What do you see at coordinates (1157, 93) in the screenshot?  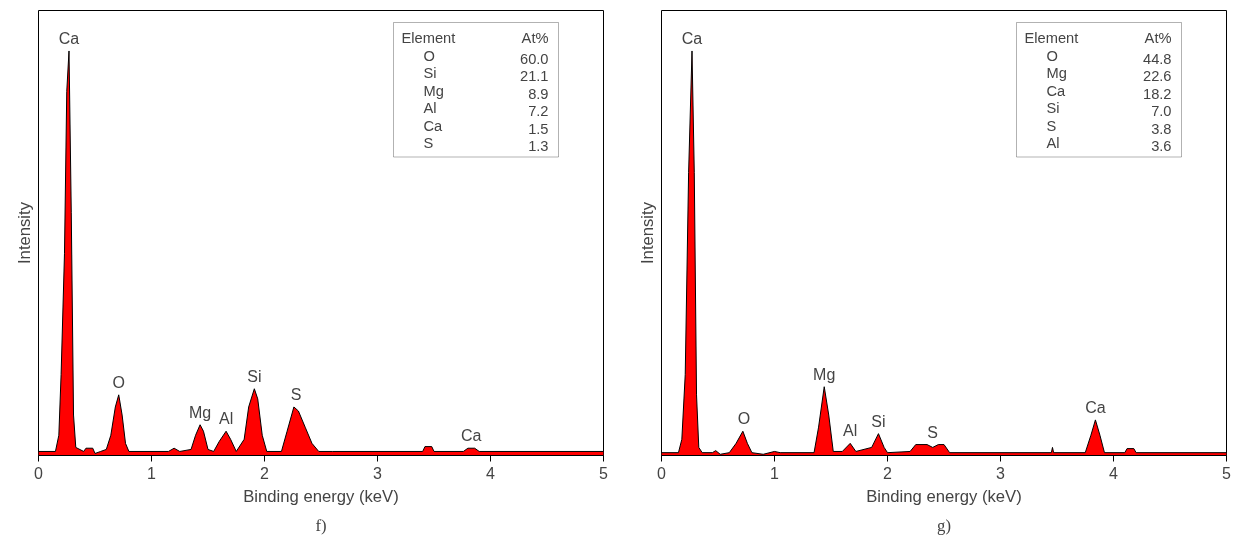 I see `annotation: 18.2` at bounding box center [1157, 93].